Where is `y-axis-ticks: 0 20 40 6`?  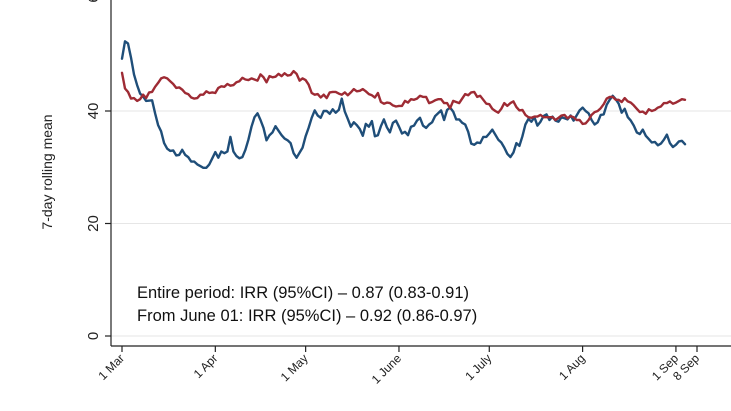
y-axis-ticks: 0 20 40 6 is located at coordinates (98, 170).